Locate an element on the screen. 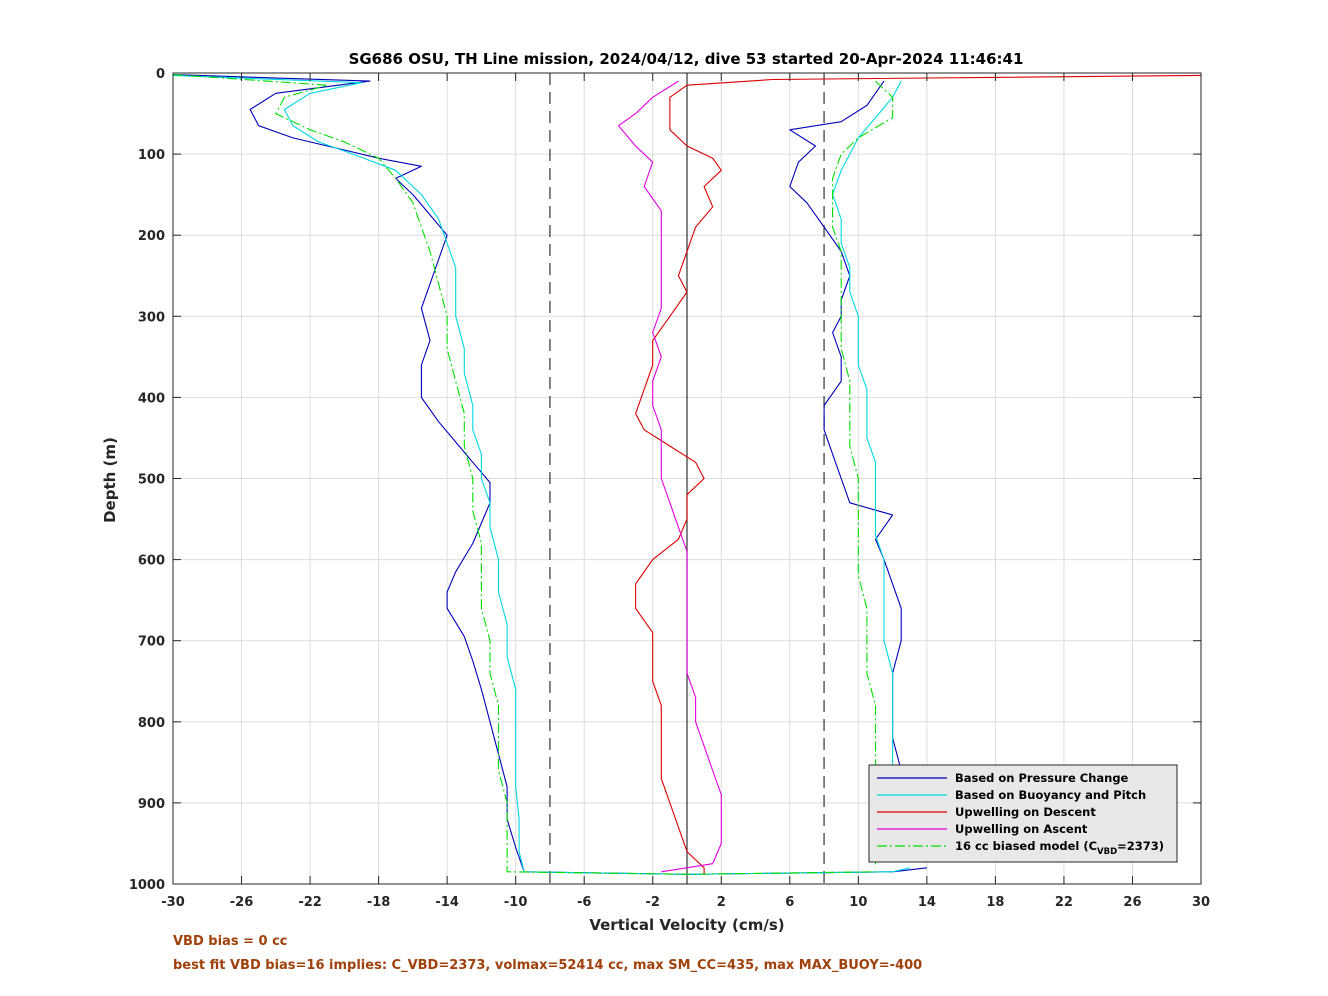 The image size is (1328, 996). y-tick-label: 0 is located at coordinates (160, 74).